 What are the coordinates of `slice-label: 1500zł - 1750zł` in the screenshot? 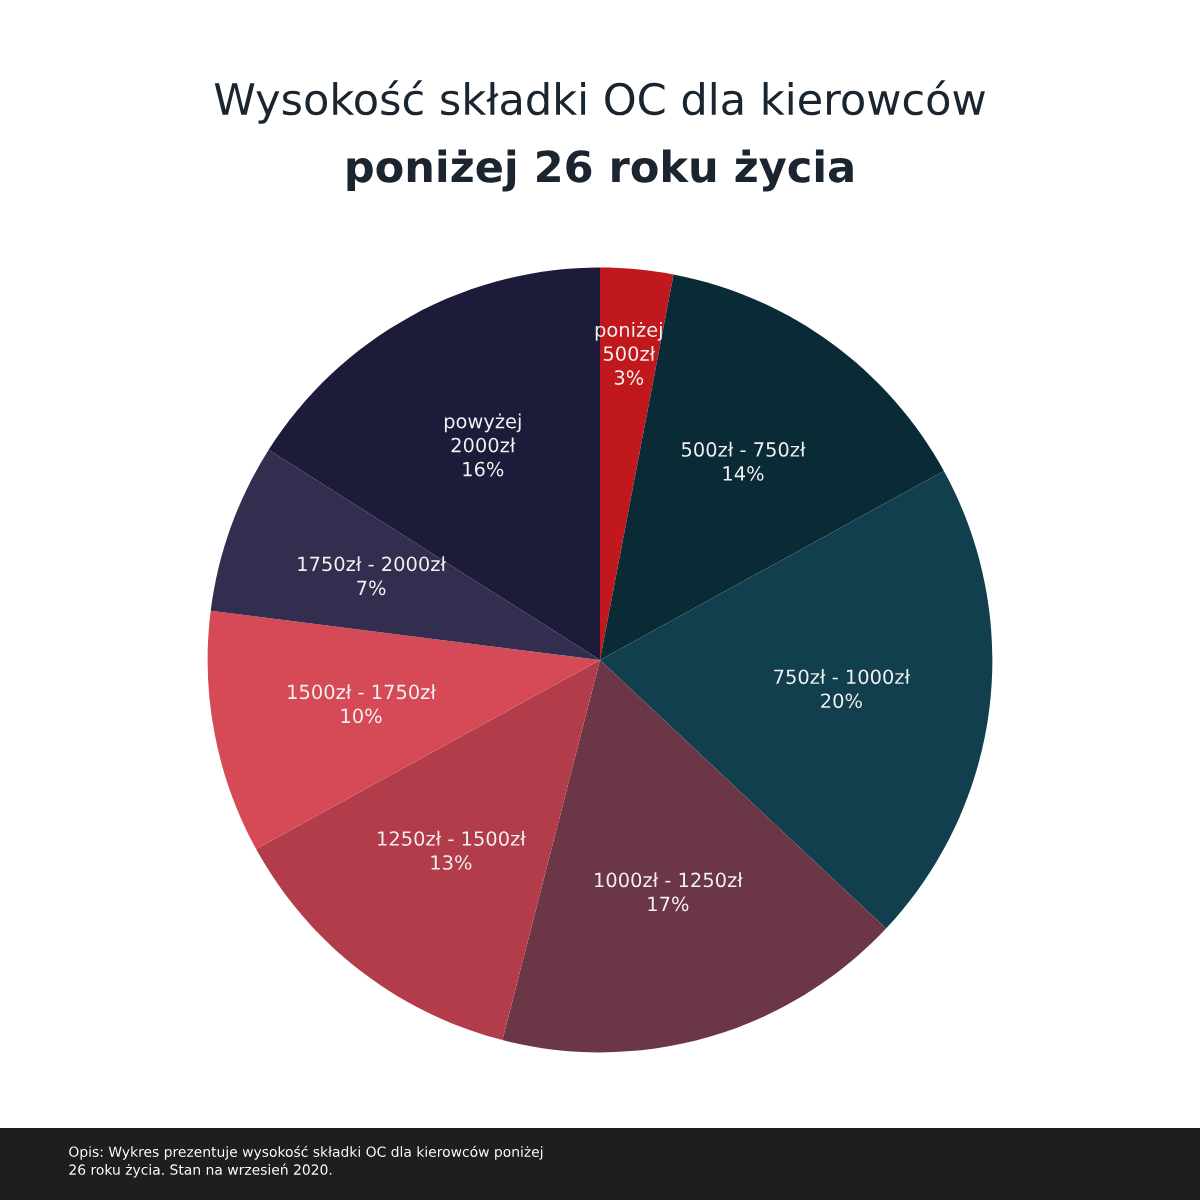 It's located at (362, 692).